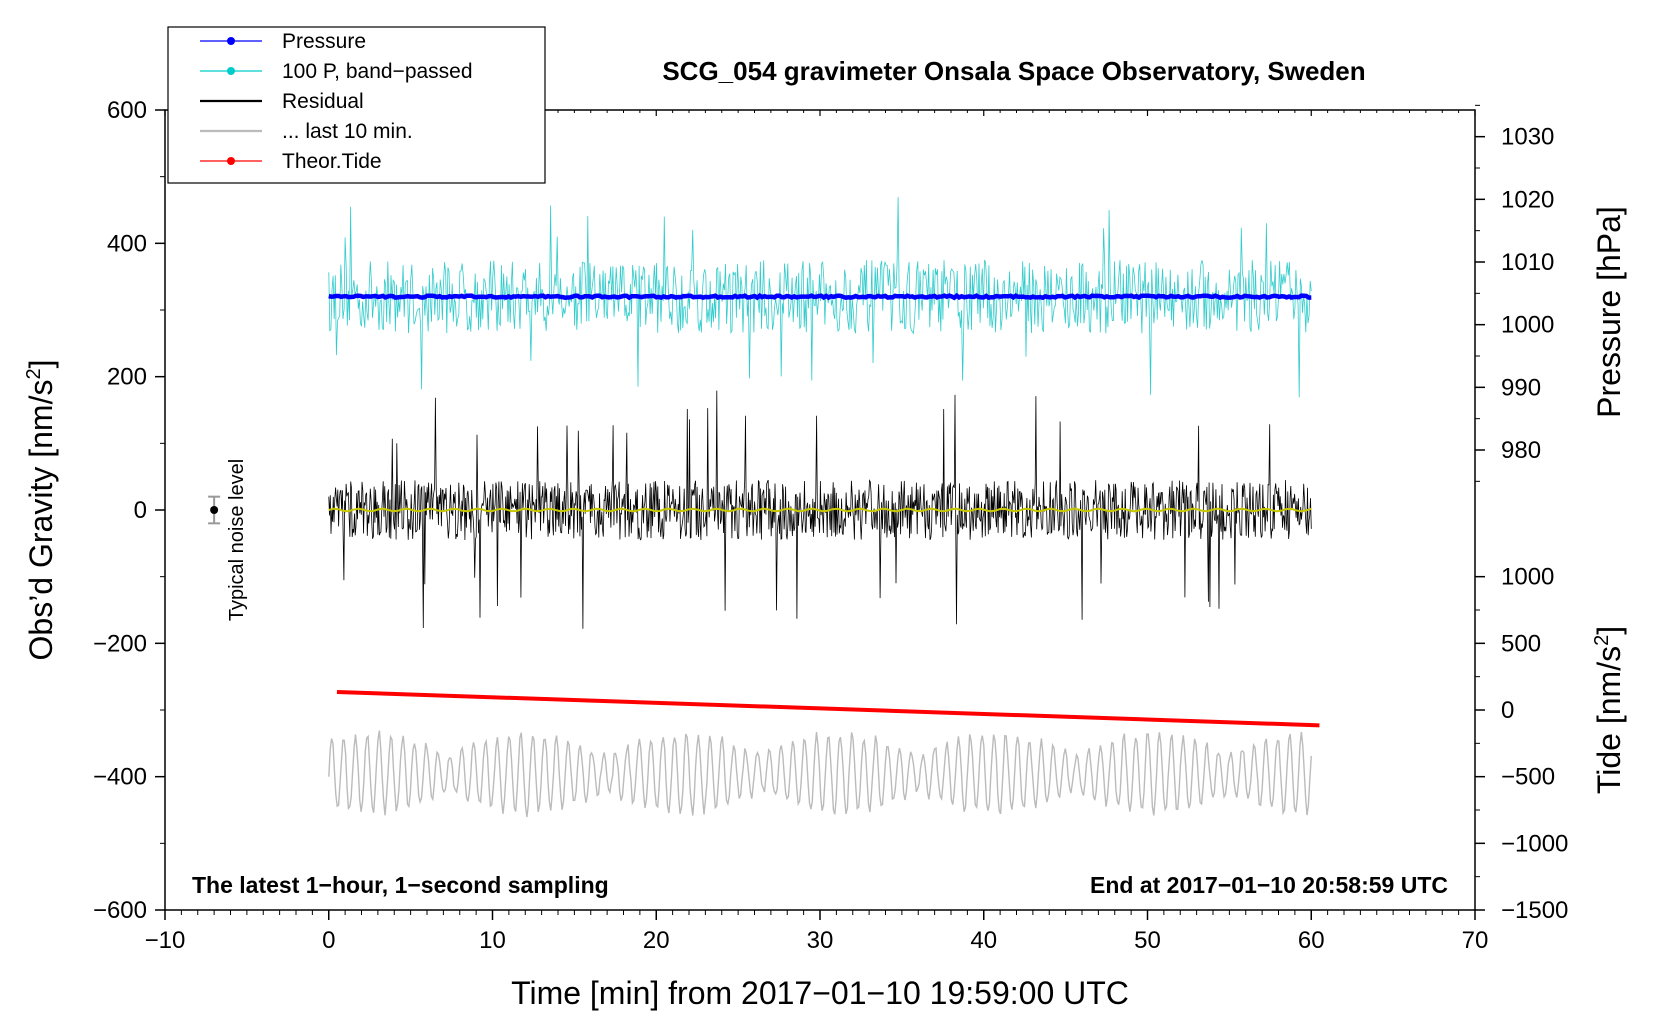 This screenshot has height=1020, width=1660. I want to click on tide-tick-label: 1000, so click(1527, 577).